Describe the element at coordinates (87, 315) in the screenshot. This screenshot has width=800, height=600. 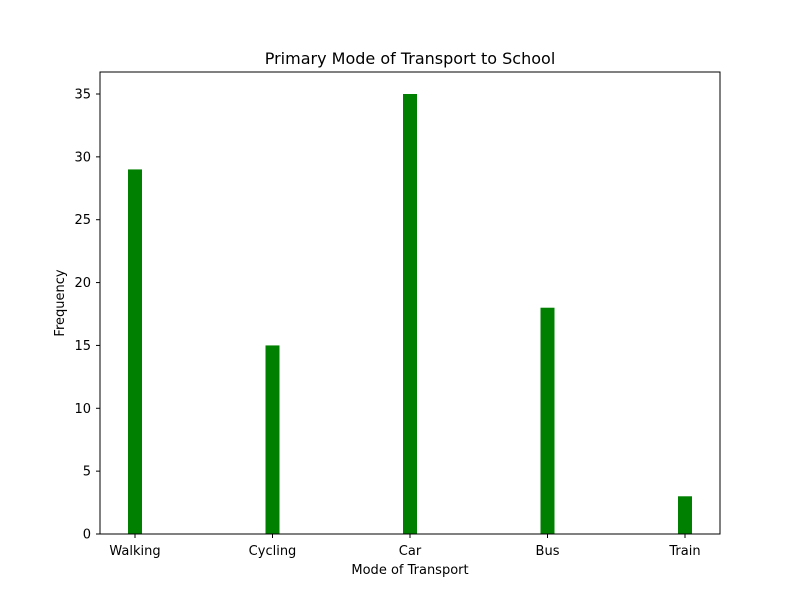
I see `y-axis: 0 5 10 15 20 25 30 35` at that location.